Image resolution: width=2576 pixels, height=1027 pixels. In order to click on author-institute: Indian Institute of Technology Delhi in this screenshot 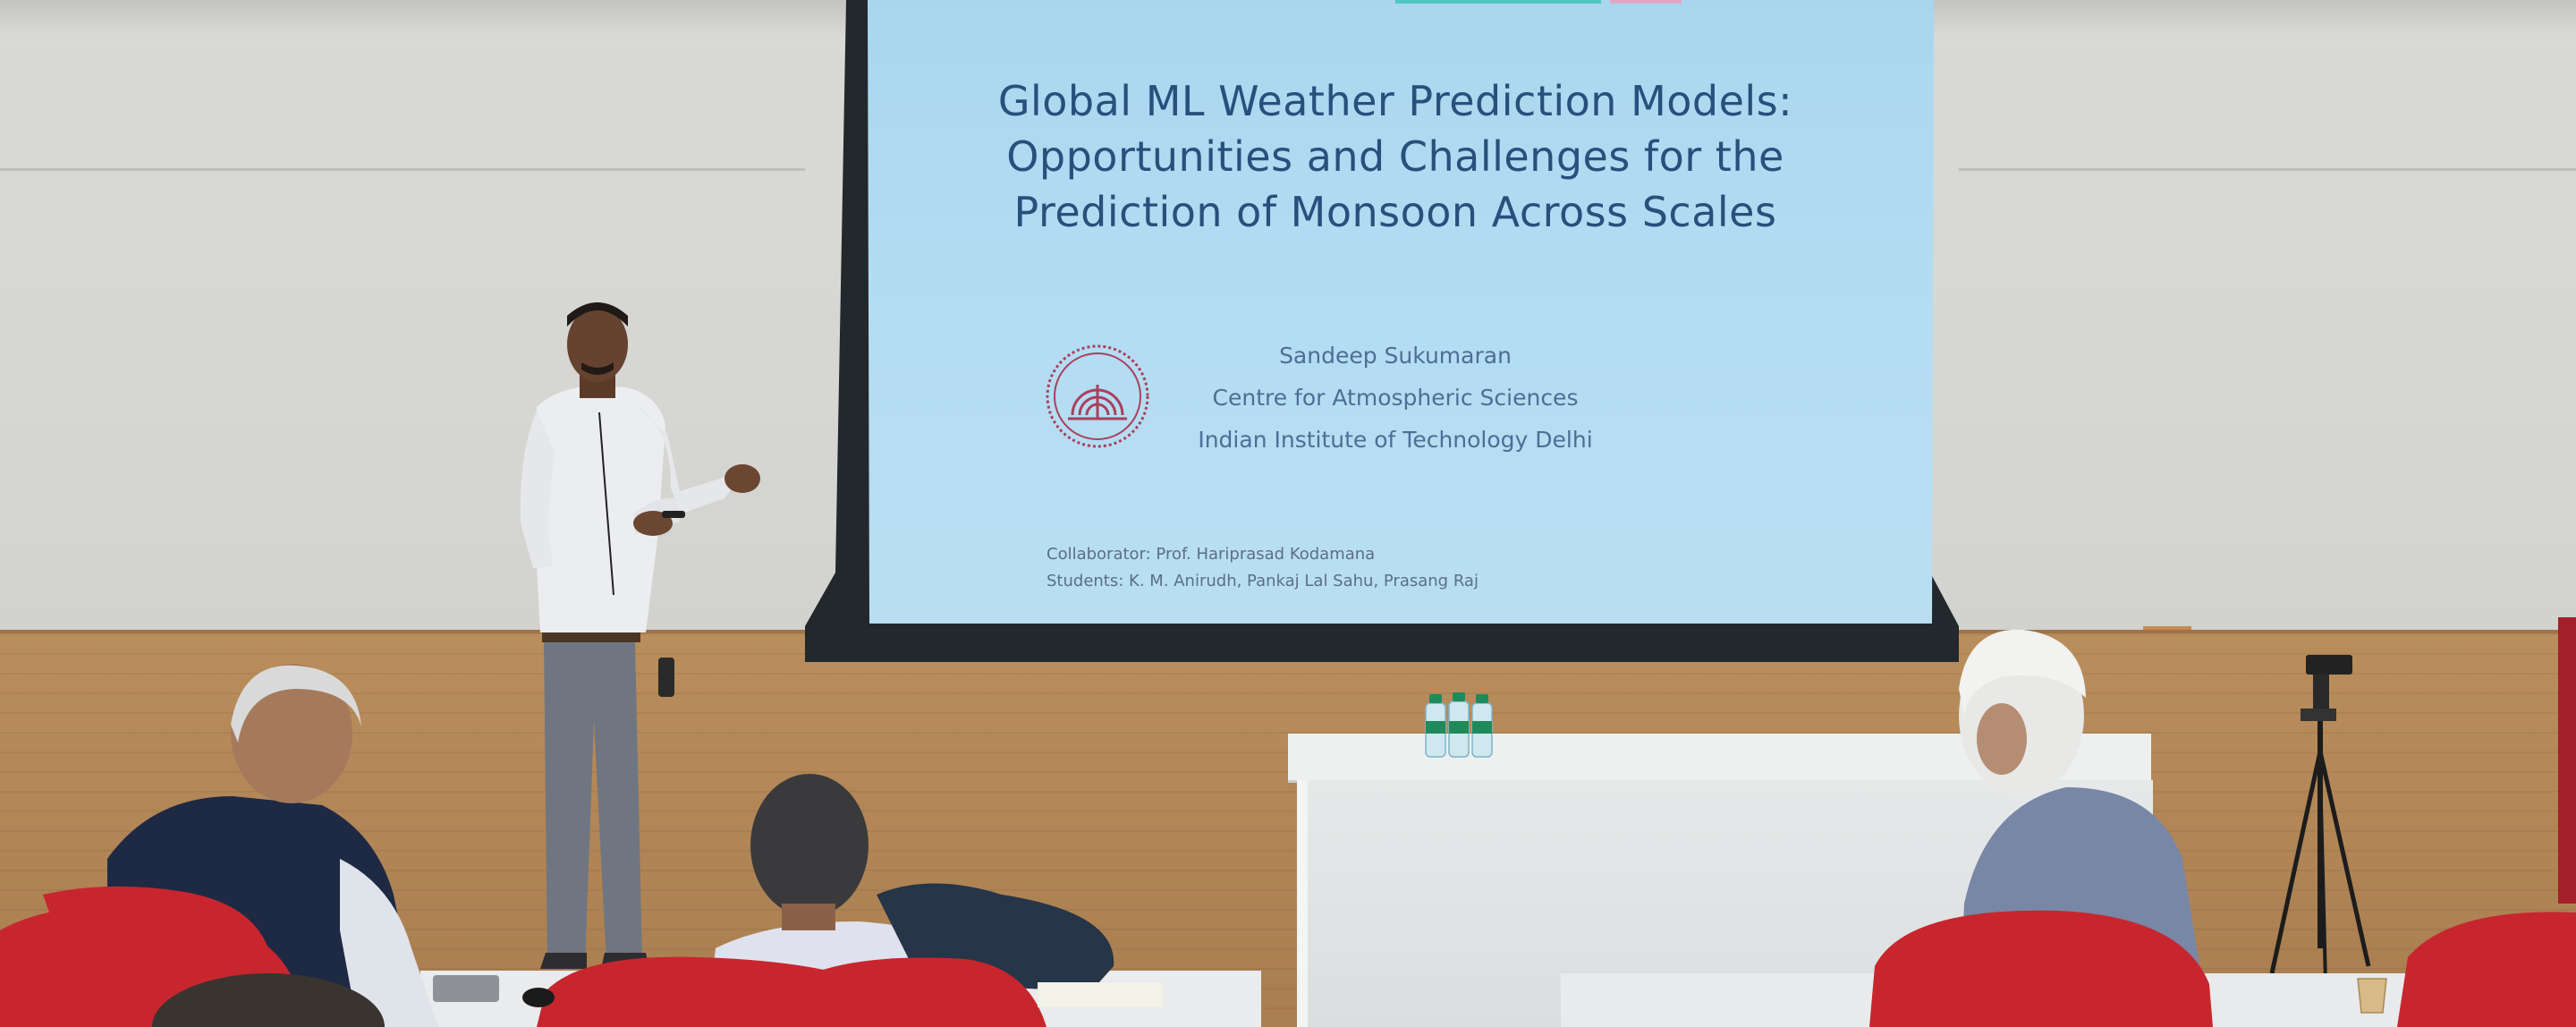, I will do `click(1395, 440)`.